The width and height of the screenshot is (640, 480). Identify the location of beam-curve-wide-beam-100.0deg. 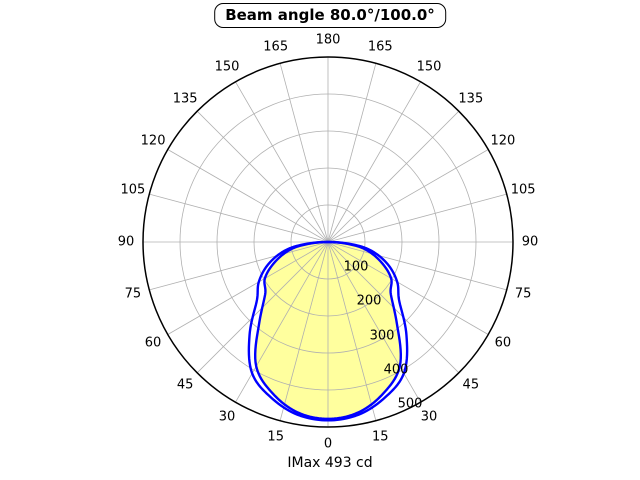
(328, 331).